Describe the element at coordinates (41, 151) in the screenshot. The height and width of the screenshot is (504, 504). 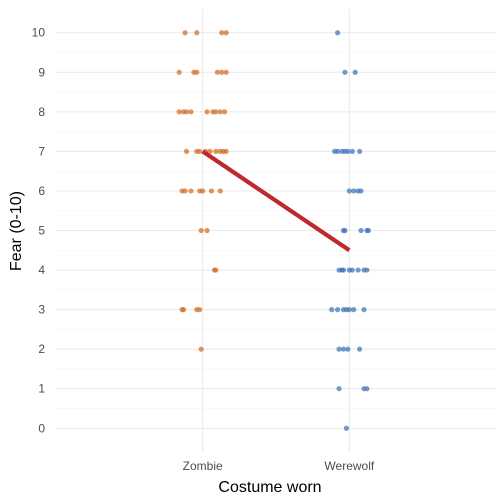
I see `y-tick-label: 7` at that location.